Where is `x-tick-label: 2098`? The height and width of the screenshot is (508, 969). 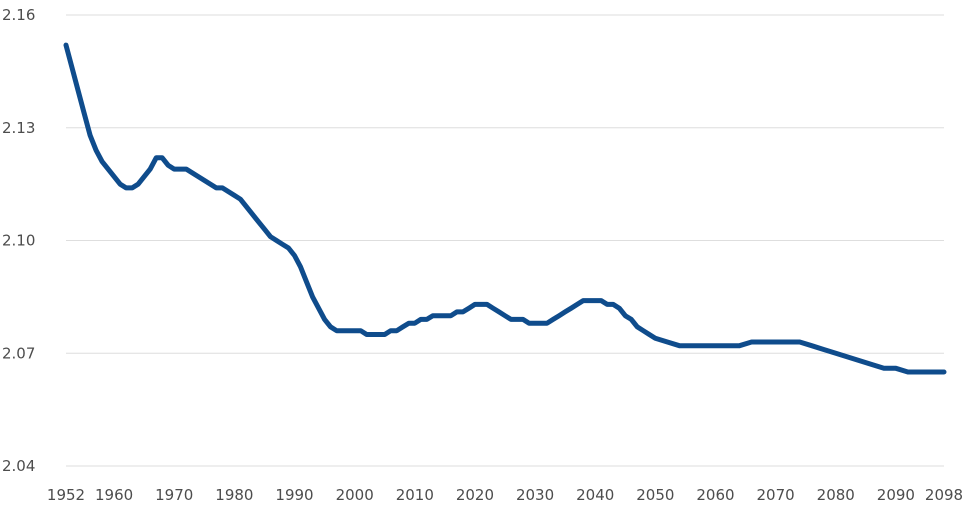
x-tick-label: 2098 is located at coordinates (944, 495).